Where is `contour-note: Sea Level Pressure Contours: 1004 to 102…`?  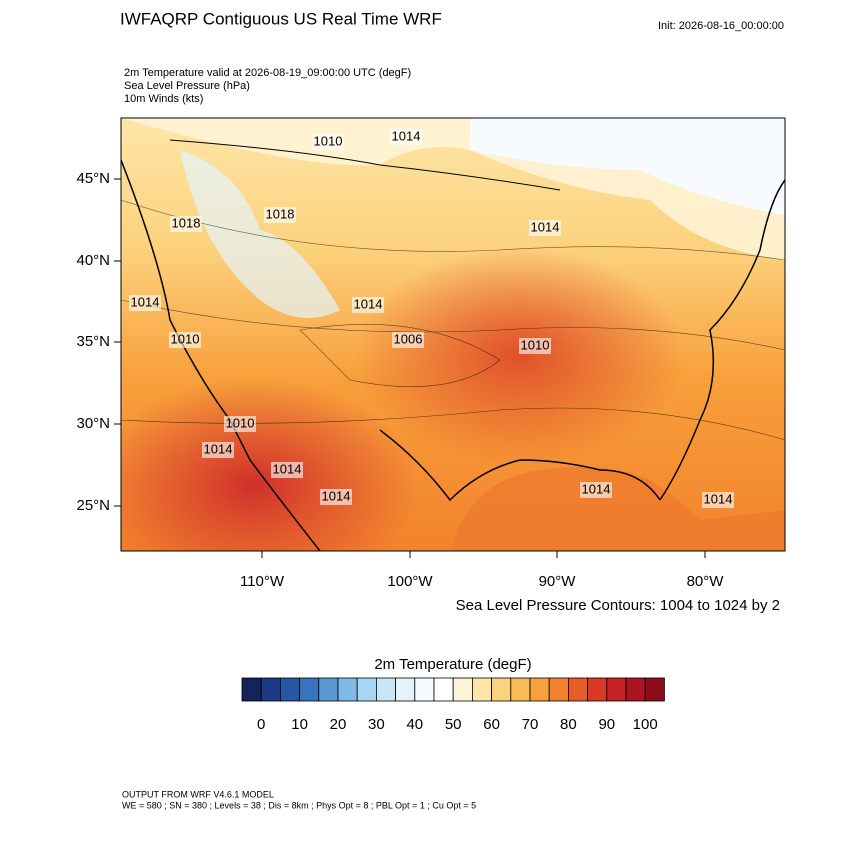 contour-note: Sea Level Pressure Contours: 1004 to 102… is located at coordinates (618, 605).